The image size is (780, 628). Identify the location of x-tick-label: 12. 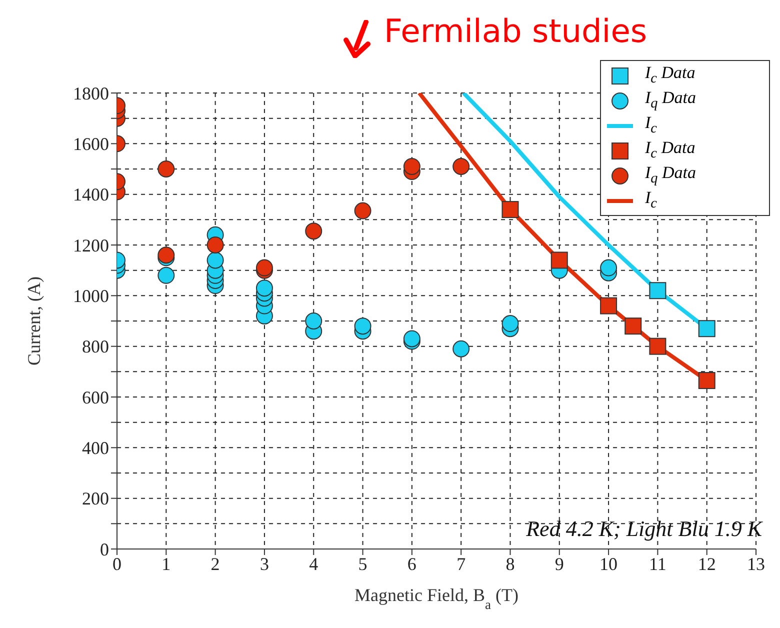
(707, 564).